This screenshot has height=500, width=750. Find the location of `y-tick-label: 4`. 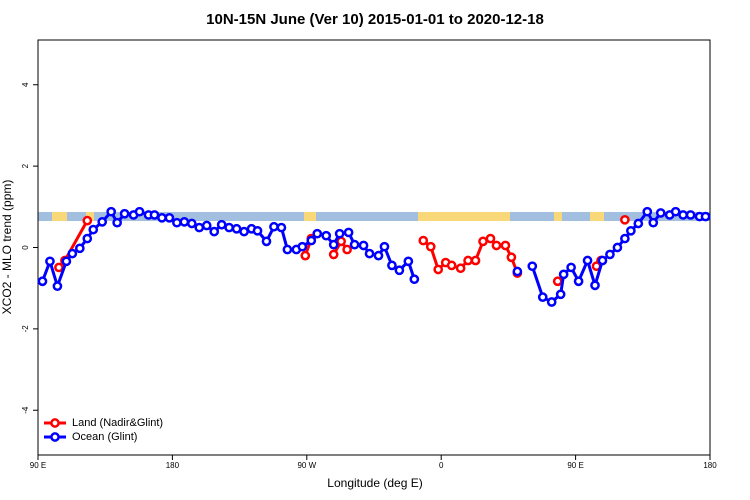

y-tick-label: 4 is located at coordinates (25, 84).